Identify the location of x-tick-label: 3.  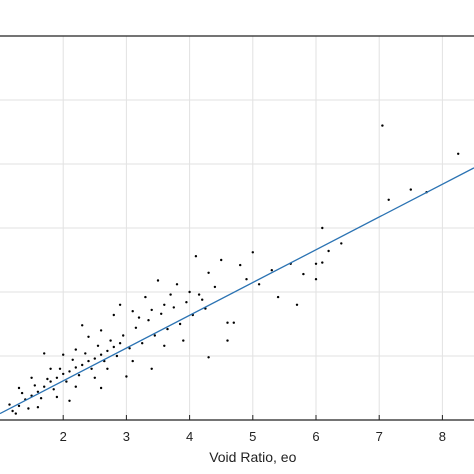
(126, 436).